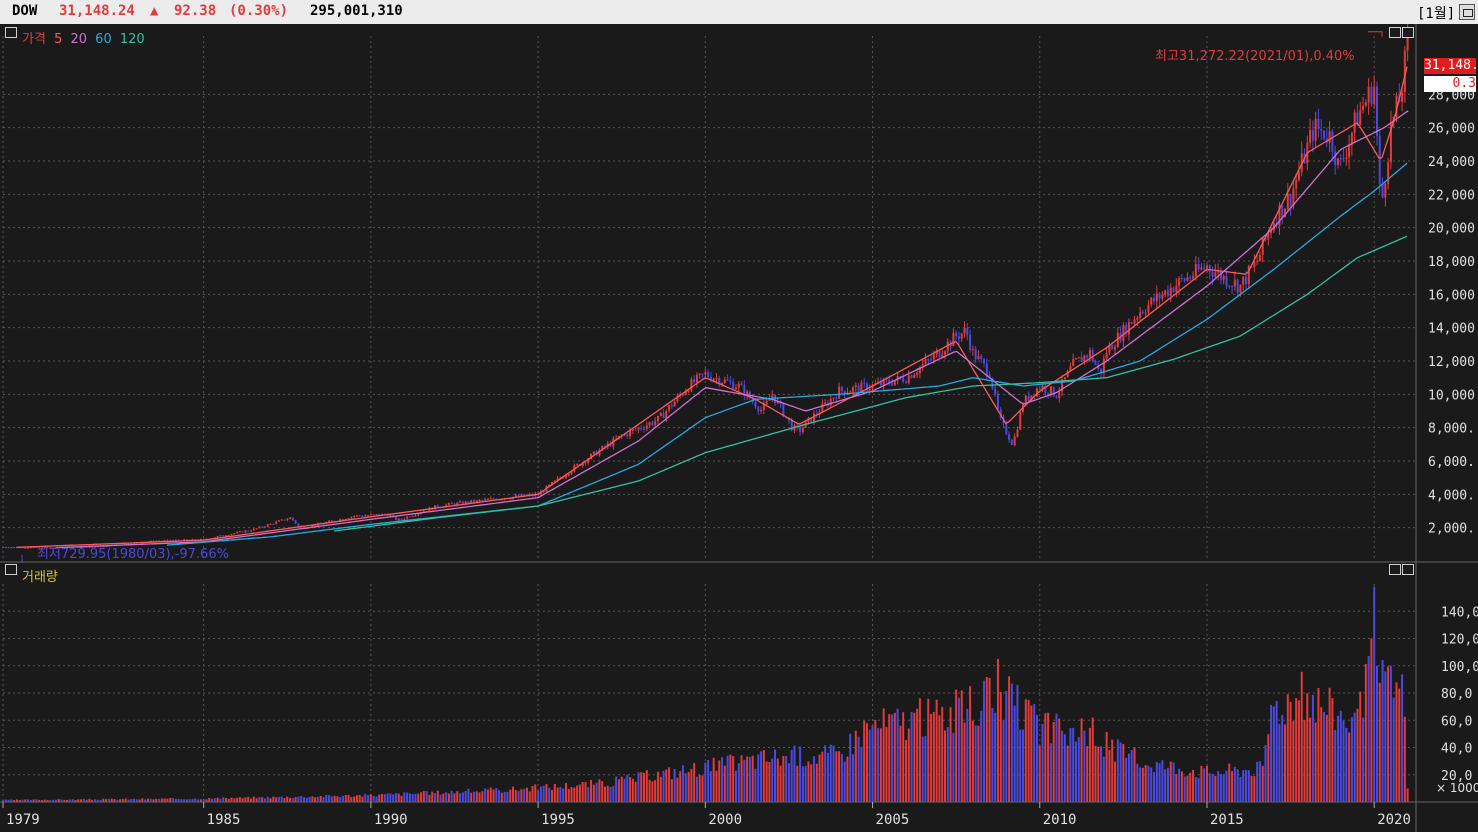 The image size is (1478, 832). Describe the element at coordinates (79, 39) in the screenshot. I see `legend-ma20: 20` at that location.